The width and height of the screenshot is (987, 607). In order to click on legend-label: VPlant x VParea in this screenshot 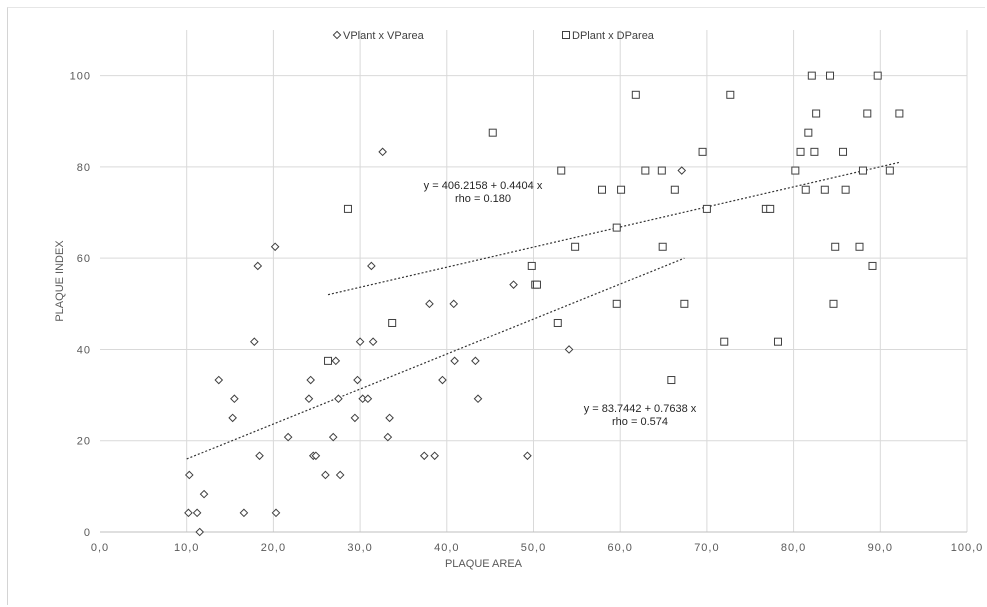, I will do `click(384, 36)`.